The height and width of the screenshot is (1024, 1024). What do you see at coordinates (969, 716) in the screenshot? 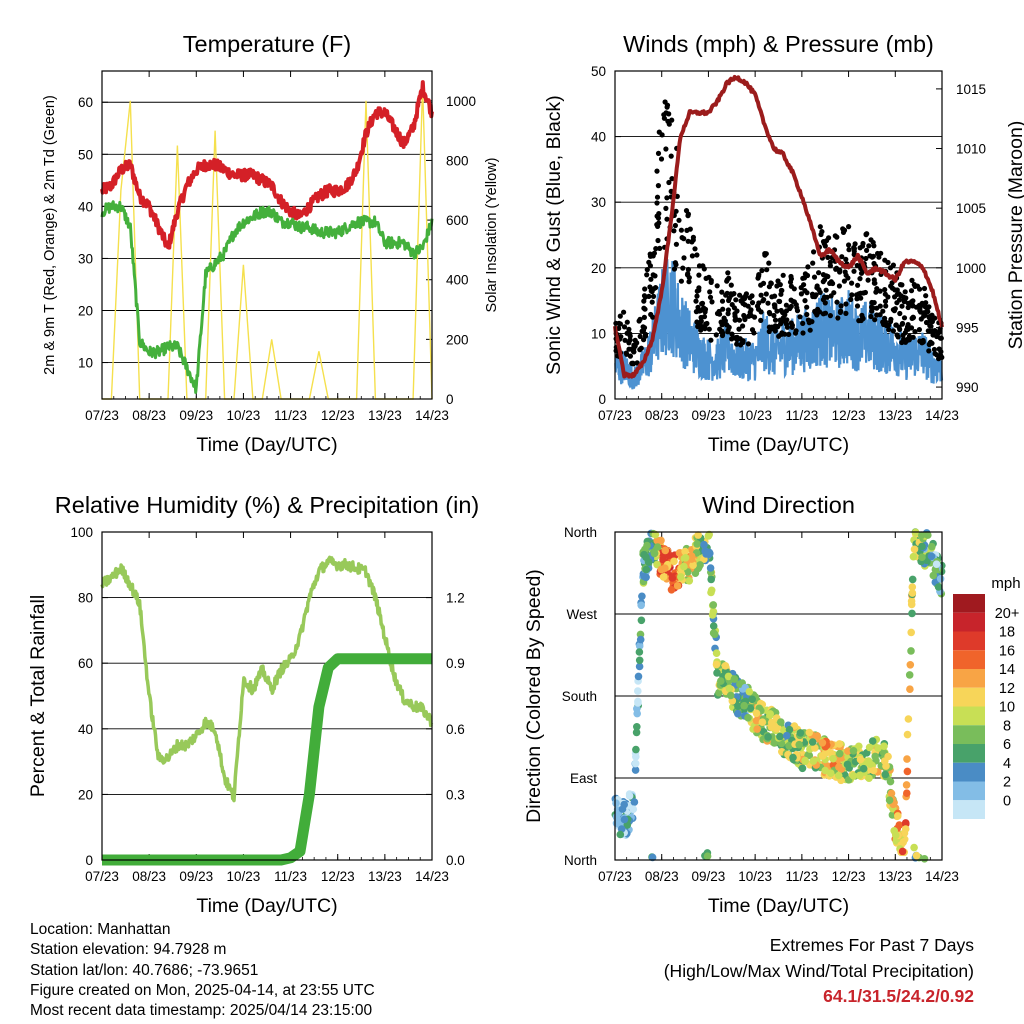
I see `colorbar-swatch` at bounding box center [969, 716].